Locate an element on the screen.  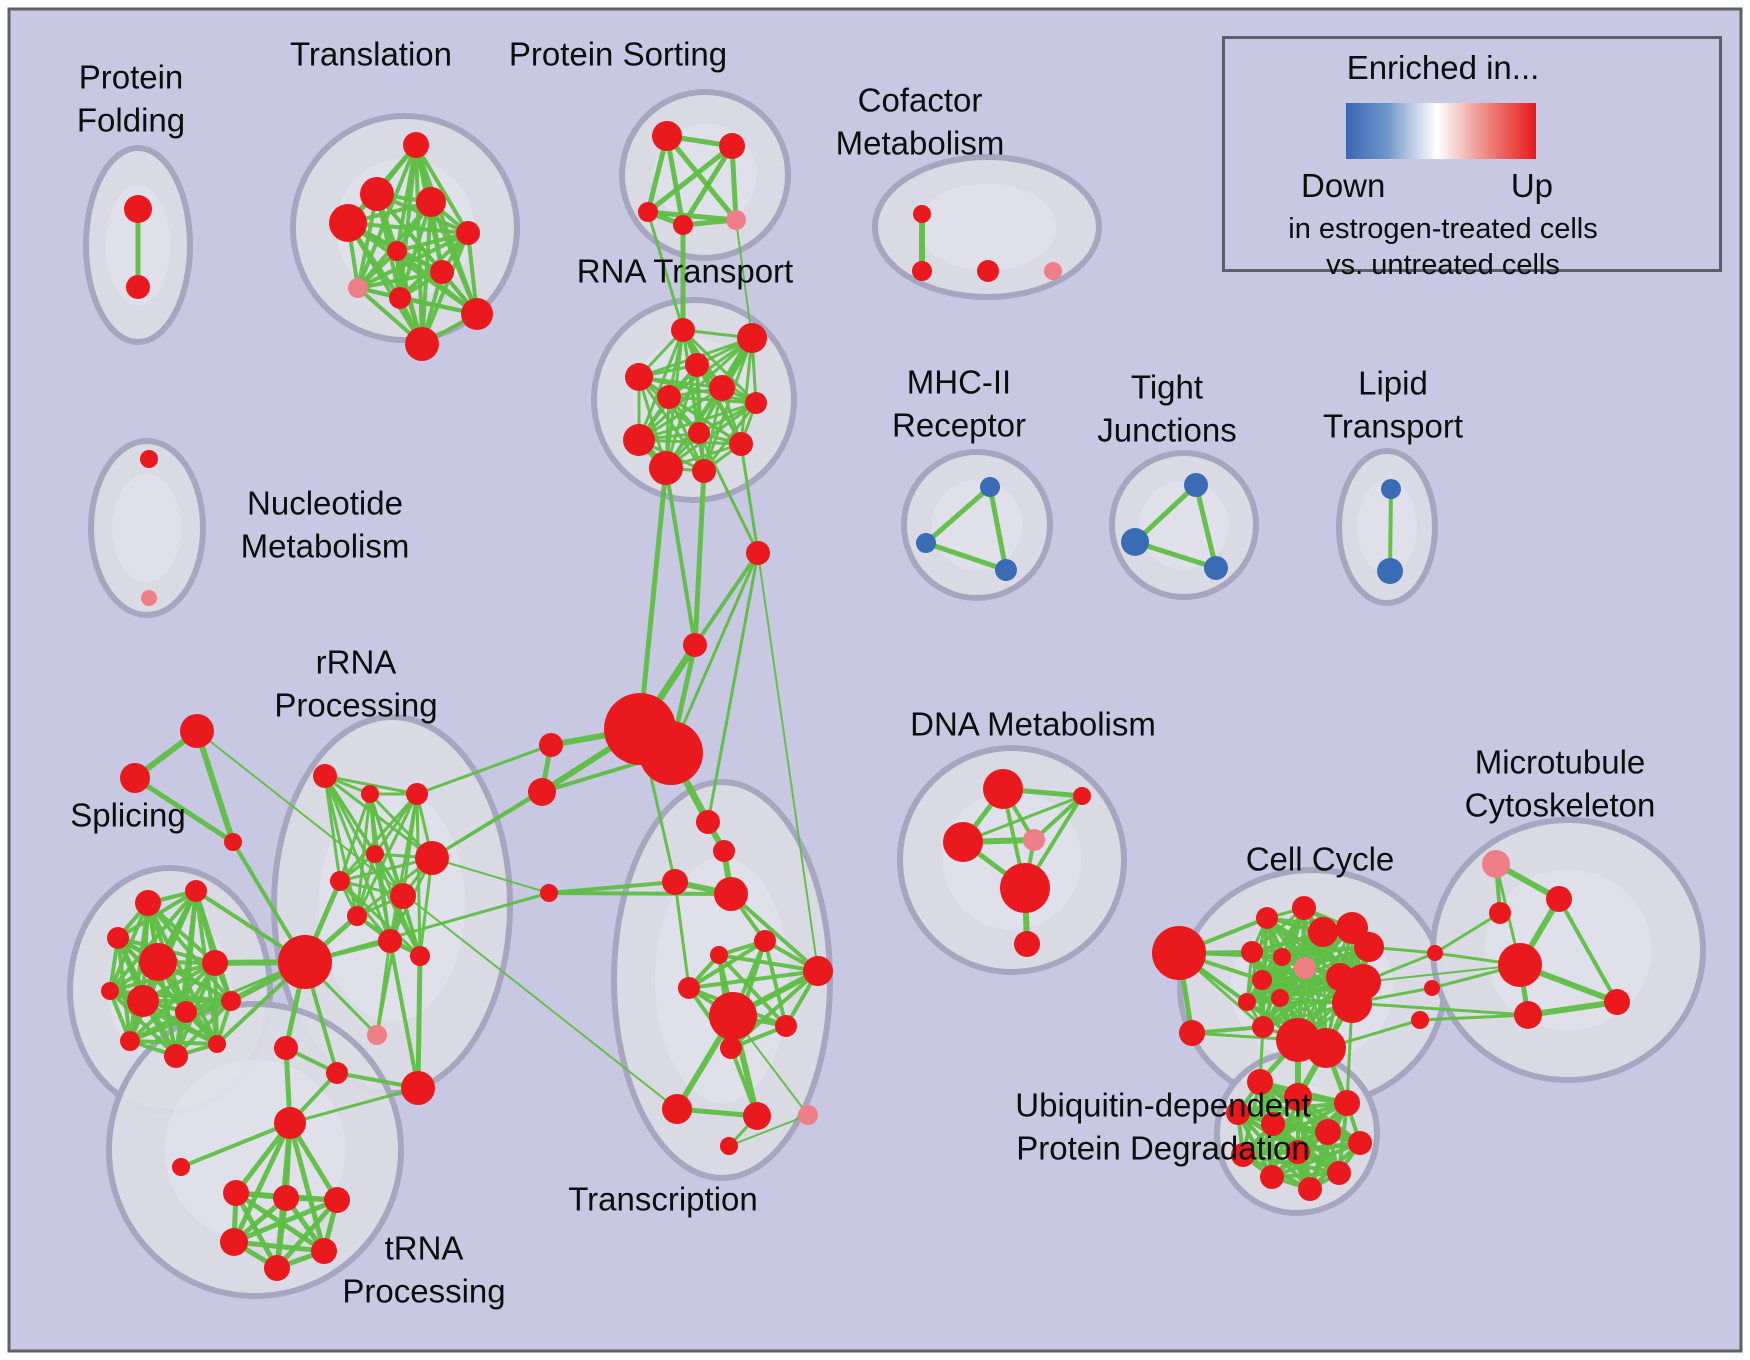
node-rt4 is located at coordinates (639, 377).